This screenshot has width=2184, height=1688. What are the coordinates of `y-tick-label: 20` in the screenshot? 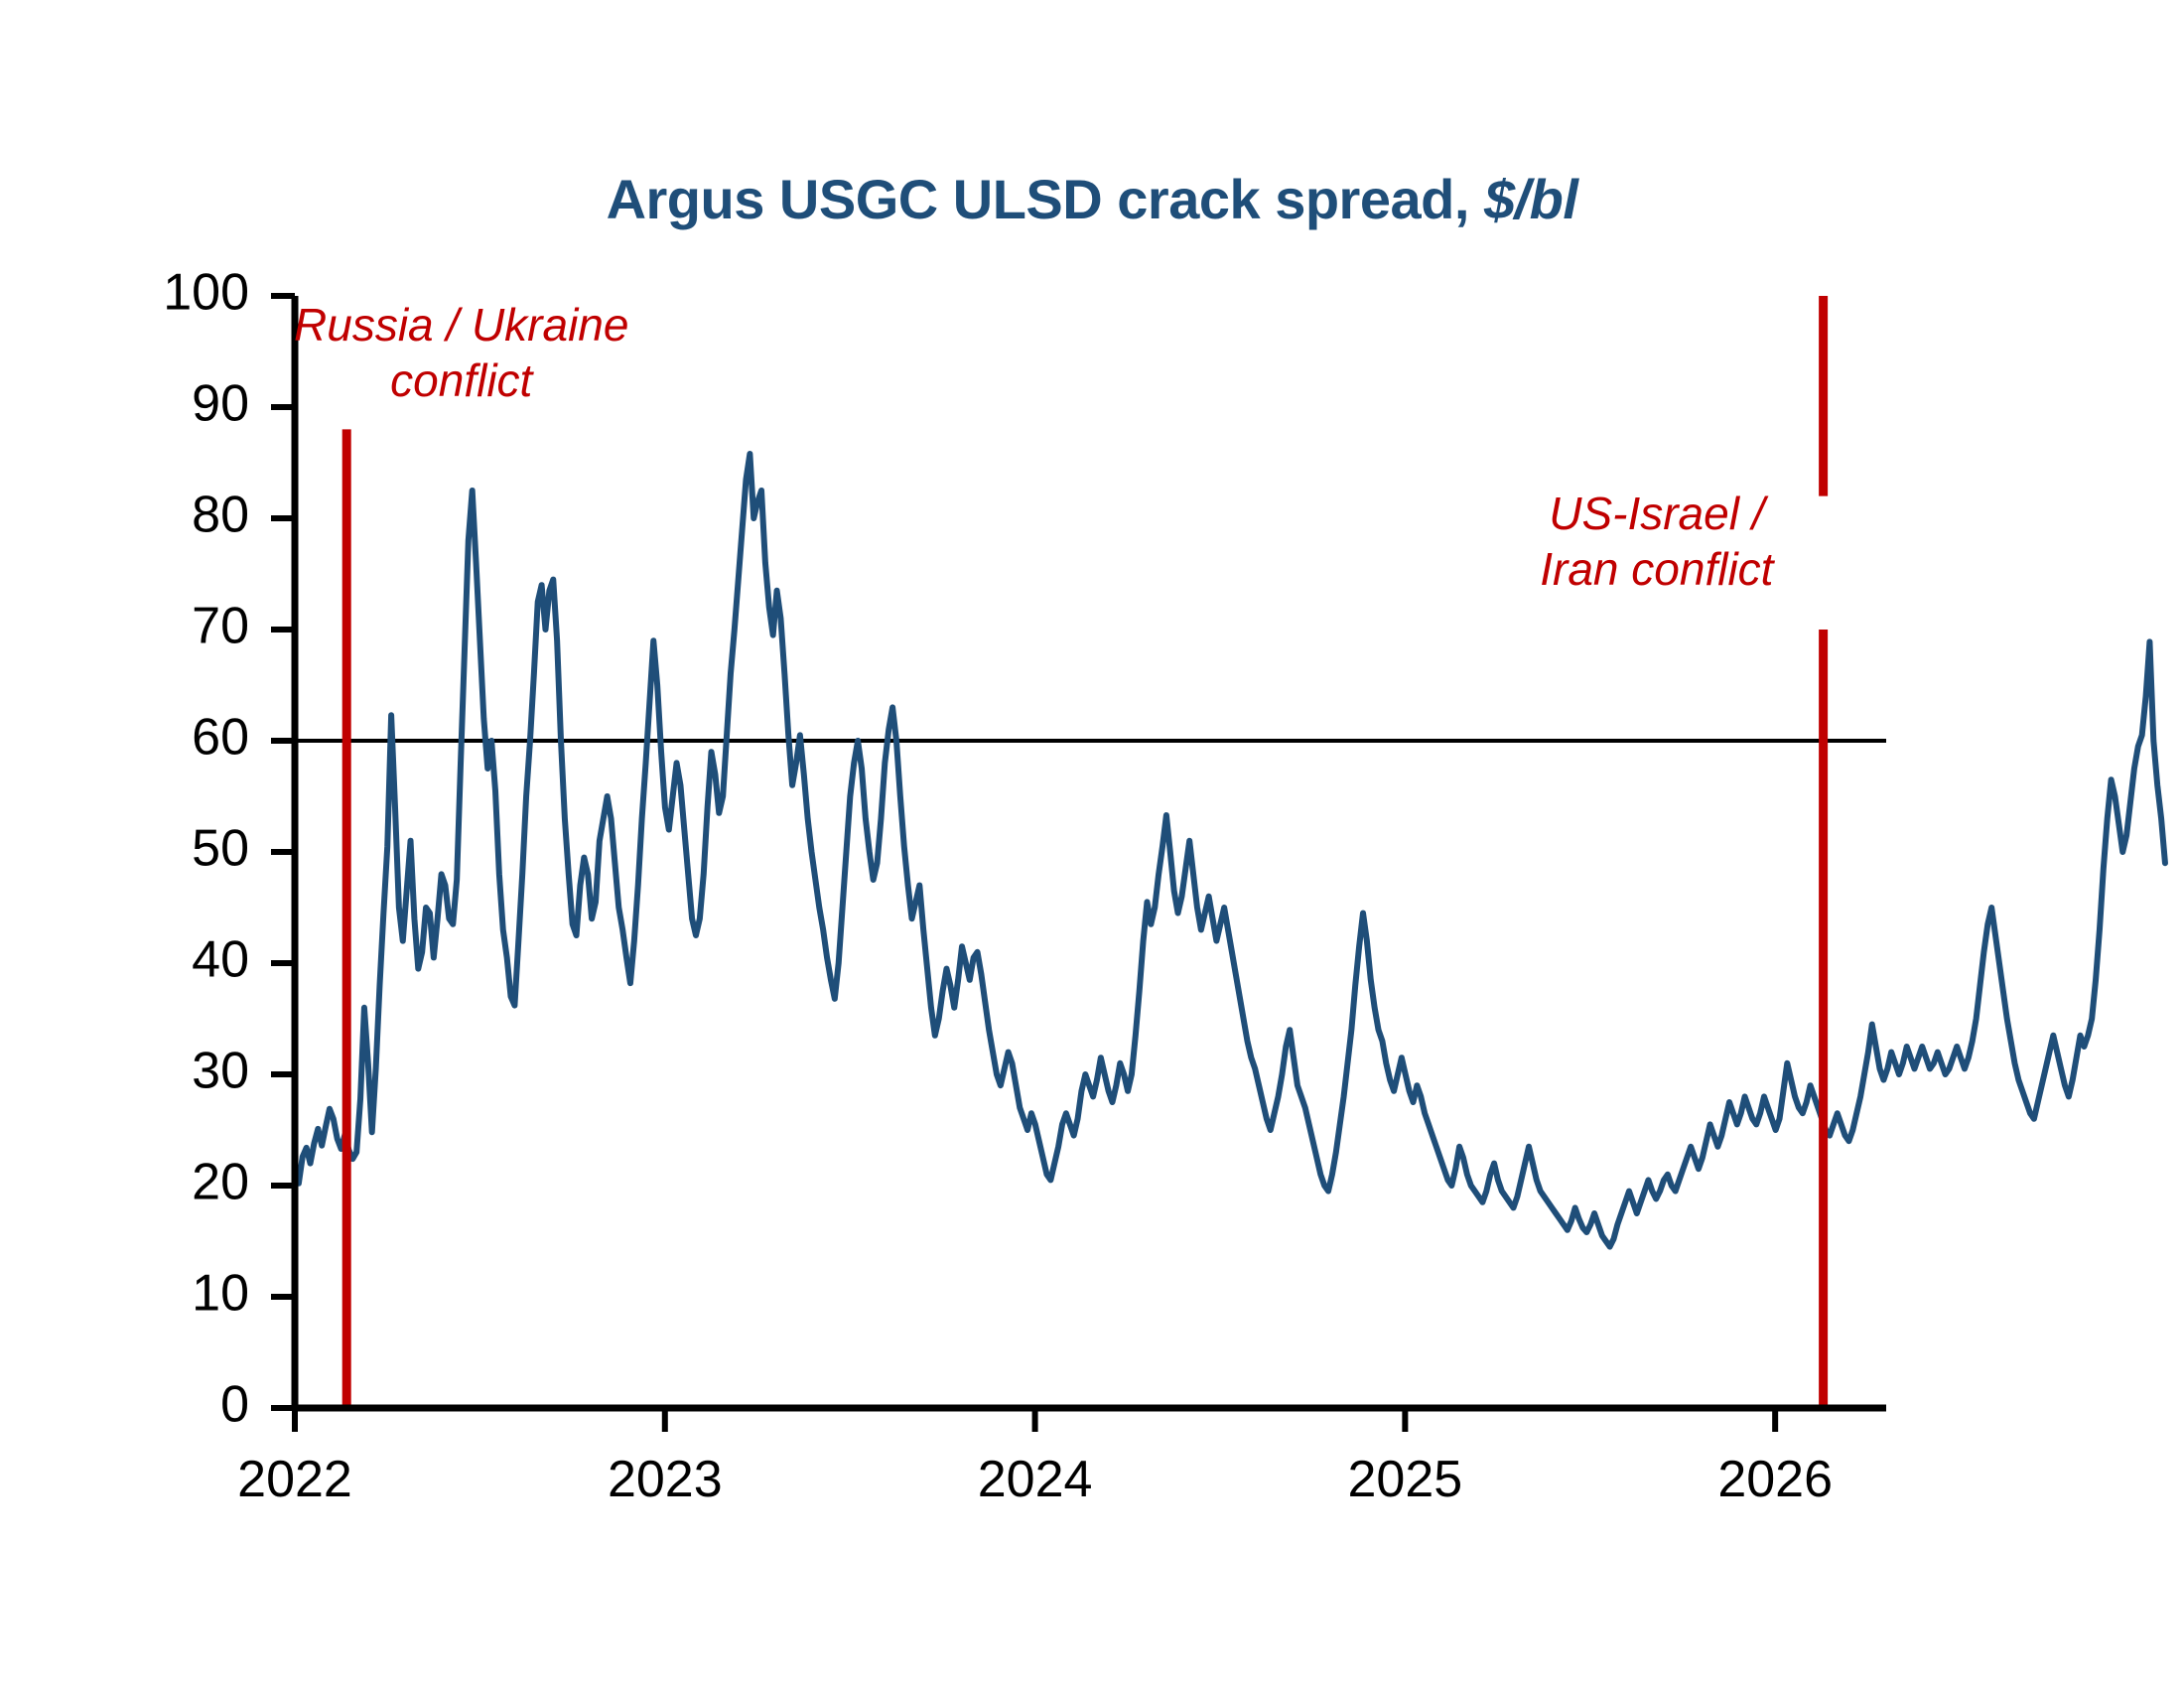 It's located at (220, 1182).